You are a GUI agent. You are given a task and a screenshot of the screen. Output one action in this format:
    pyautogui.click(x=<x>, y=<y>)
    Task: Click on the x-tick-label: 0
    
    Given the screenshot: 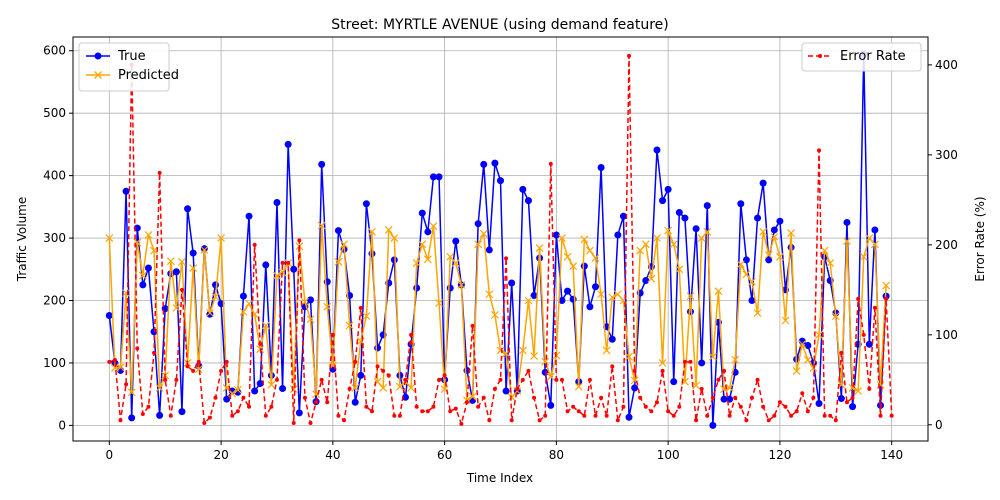 What is the action you would take?
    pyautogui.click(x=110, y=455)
    